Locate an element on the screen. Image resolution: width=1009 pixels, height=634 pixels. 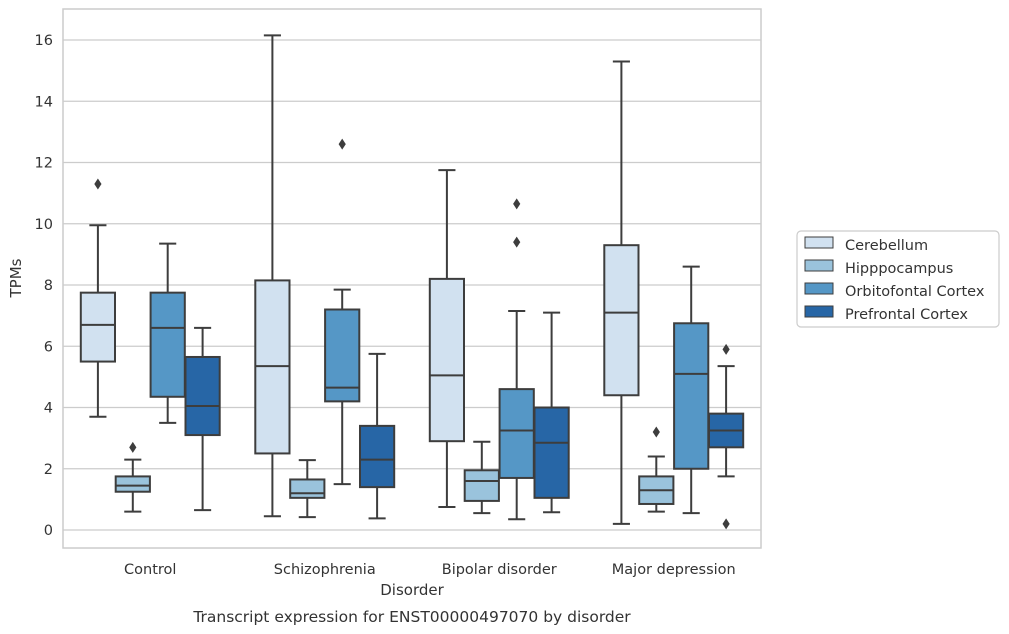
y-tick-label: 0 is located at coordinates (48, 531).